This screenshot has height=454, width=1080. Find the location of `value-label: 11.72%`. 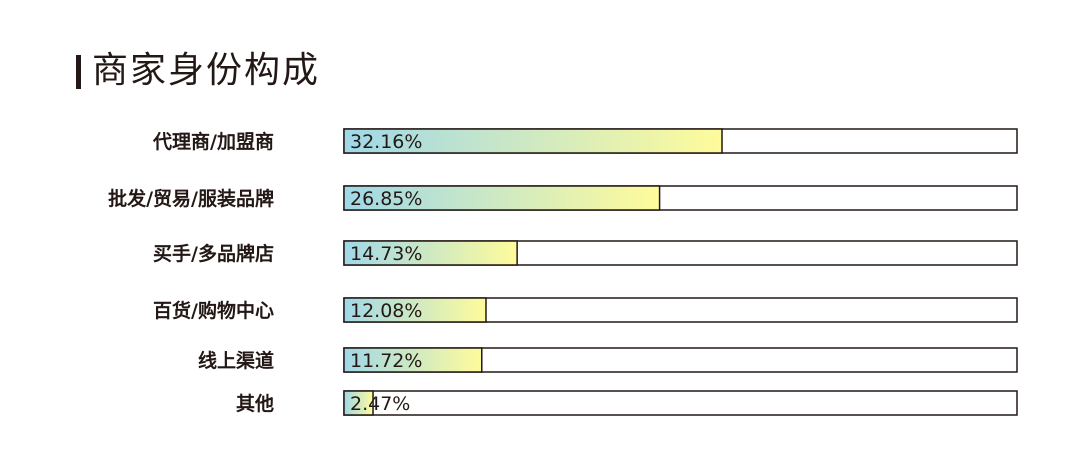

value-label: 11.72% is located at coordinates (386, 361).